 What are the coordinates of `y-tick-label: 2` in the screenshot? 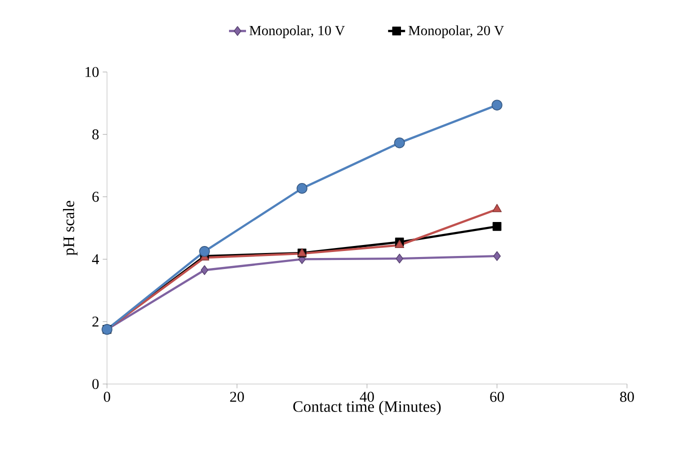 It's located at (95, 321).